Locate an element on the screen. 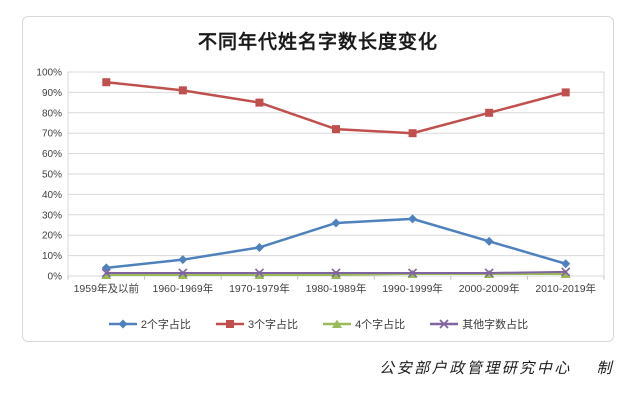 This screenshot has height=401, width=640. series-two-char-share is located at coordinates (336, 243).